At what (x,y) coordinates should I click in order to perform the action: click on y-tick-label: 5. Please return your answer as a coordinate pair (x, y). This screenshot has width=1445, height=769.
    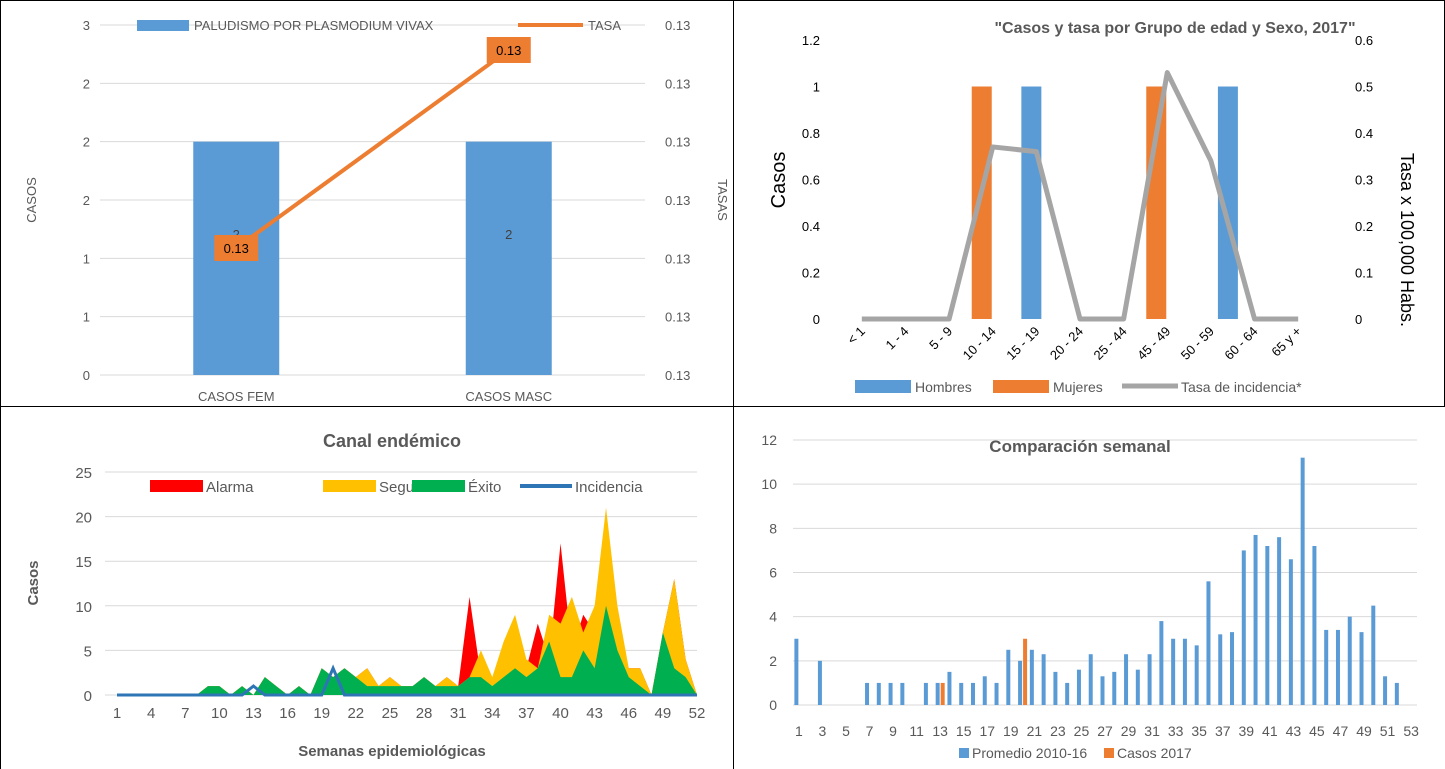
    Looking at the image, I should click on (88, 651).